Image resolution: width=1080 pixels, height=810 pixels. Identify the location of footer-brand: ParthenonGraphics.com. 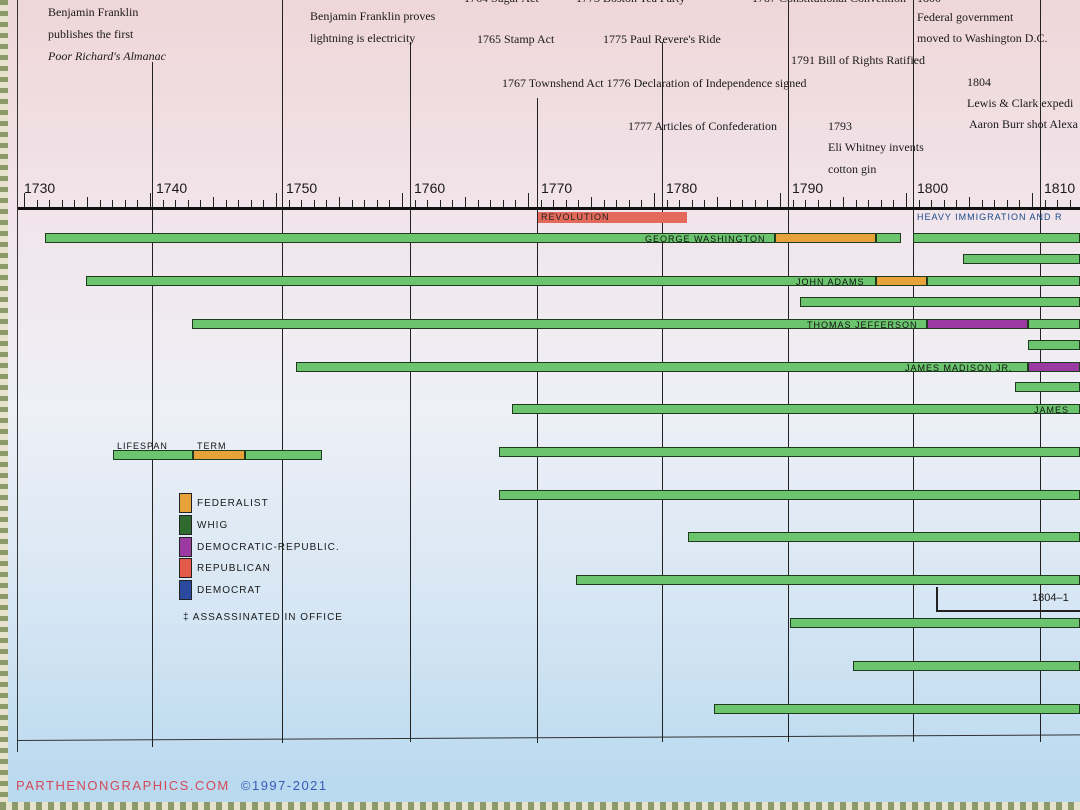
(123, 785).